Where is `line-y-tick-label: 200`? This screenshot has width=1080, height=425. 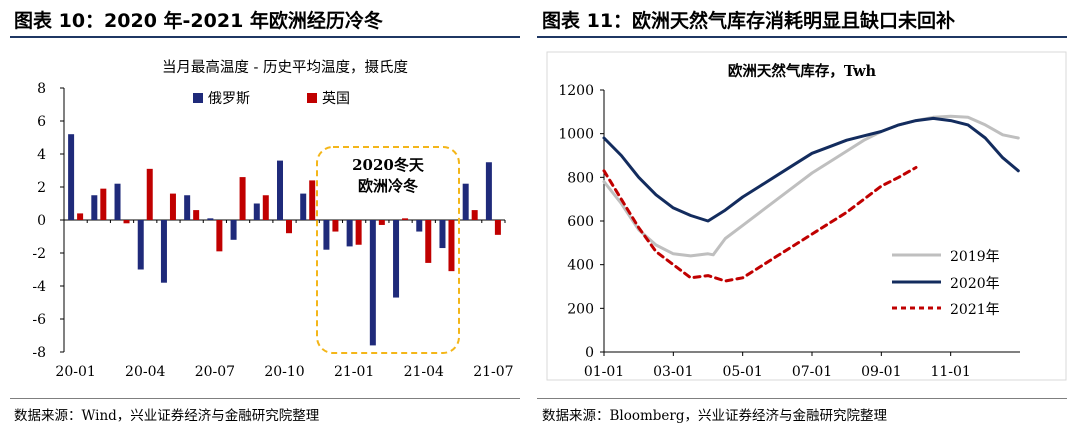
line-y-tick-label: 200 is located at coordinates (580, 309).